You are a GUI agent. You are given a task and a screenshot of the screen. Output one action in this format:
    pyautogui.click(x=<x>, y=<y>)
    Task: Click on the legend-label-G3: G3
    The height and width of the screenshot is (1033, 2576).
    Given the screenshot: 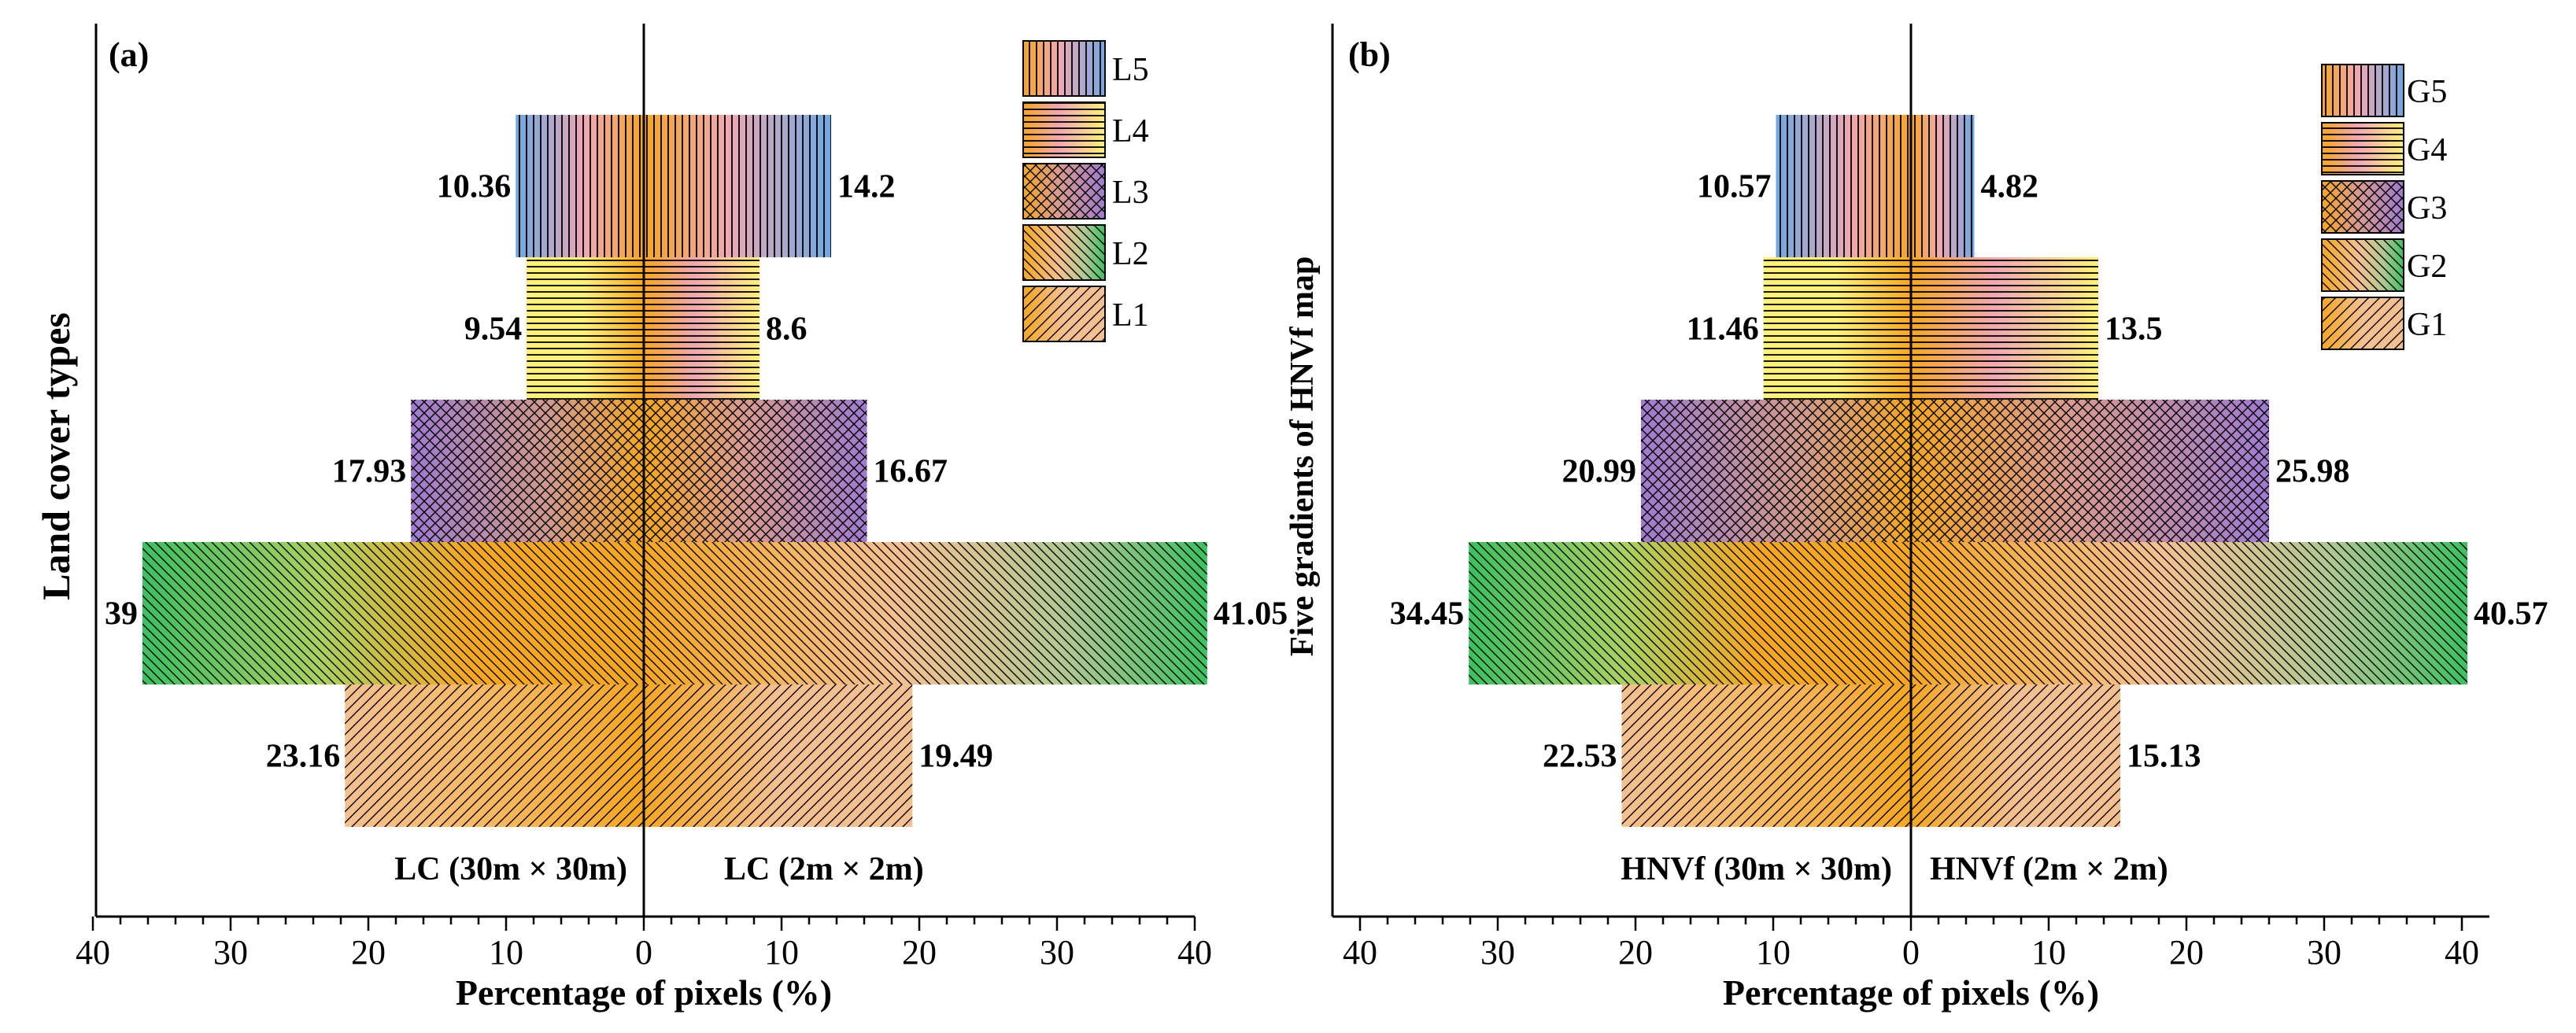 What is the action you would take?
    pyautogui.click(x=2427, y=208)
    